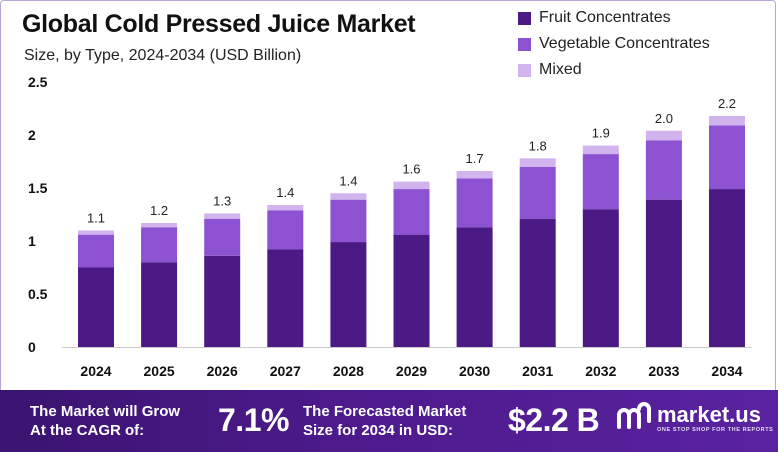  What do you see at coordinates (560, 69) in the screenshot?
I see `legend-label-mixed: Mixed` at bounding box center [560, 69].